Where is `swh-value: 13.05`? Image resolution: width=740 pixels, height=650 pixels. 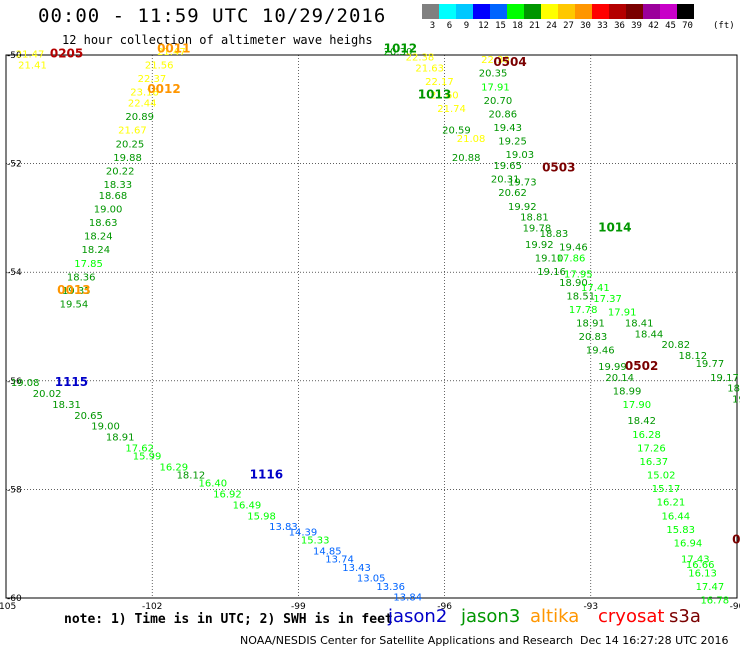 swh-value: 13.05 is located at coordinates (371, 579).